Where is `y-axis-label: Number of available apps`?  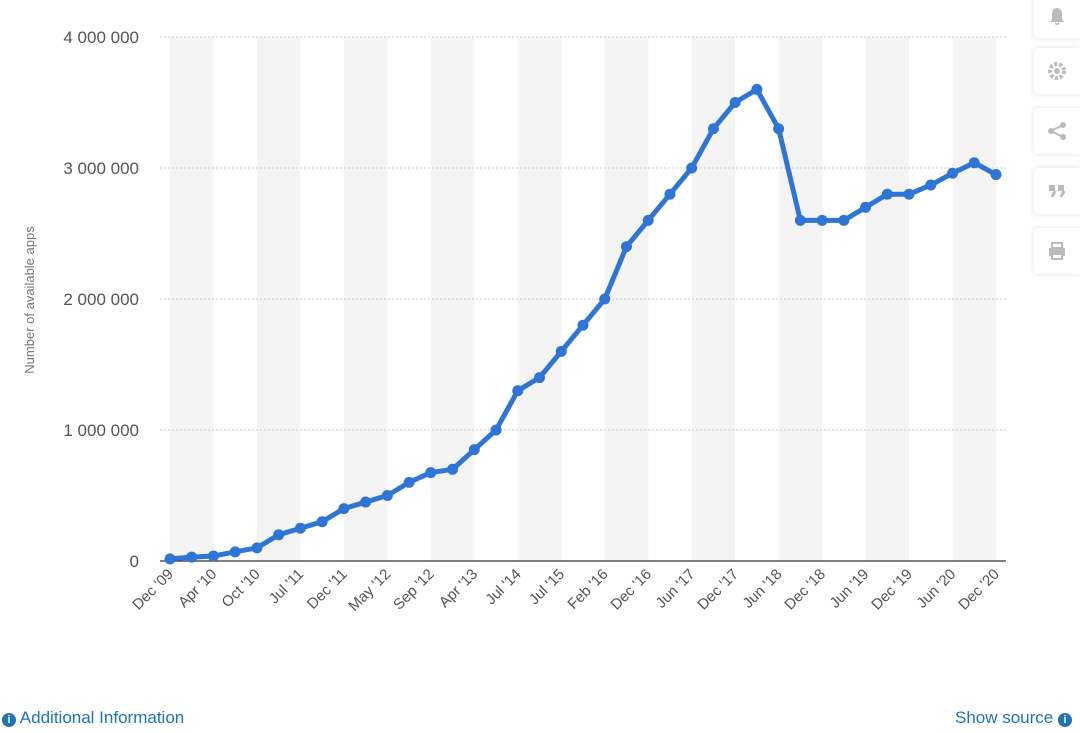 y-axis-label: Number of available apps is located at coordinates (29, 300).